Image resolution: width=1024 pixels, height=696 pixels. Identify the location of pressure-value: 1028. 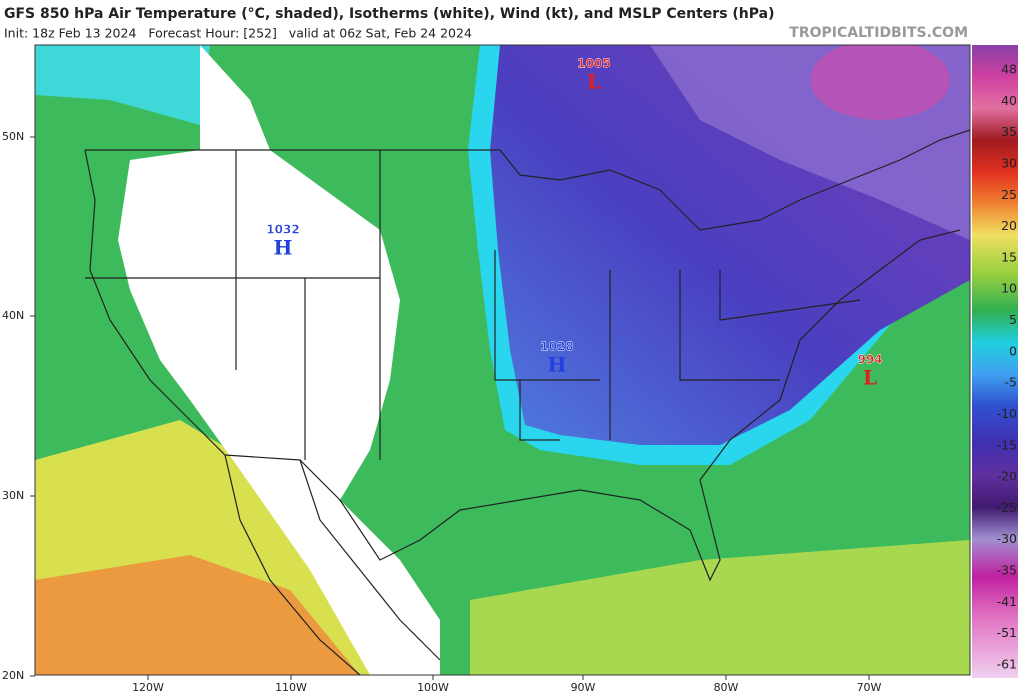
(556, 347).